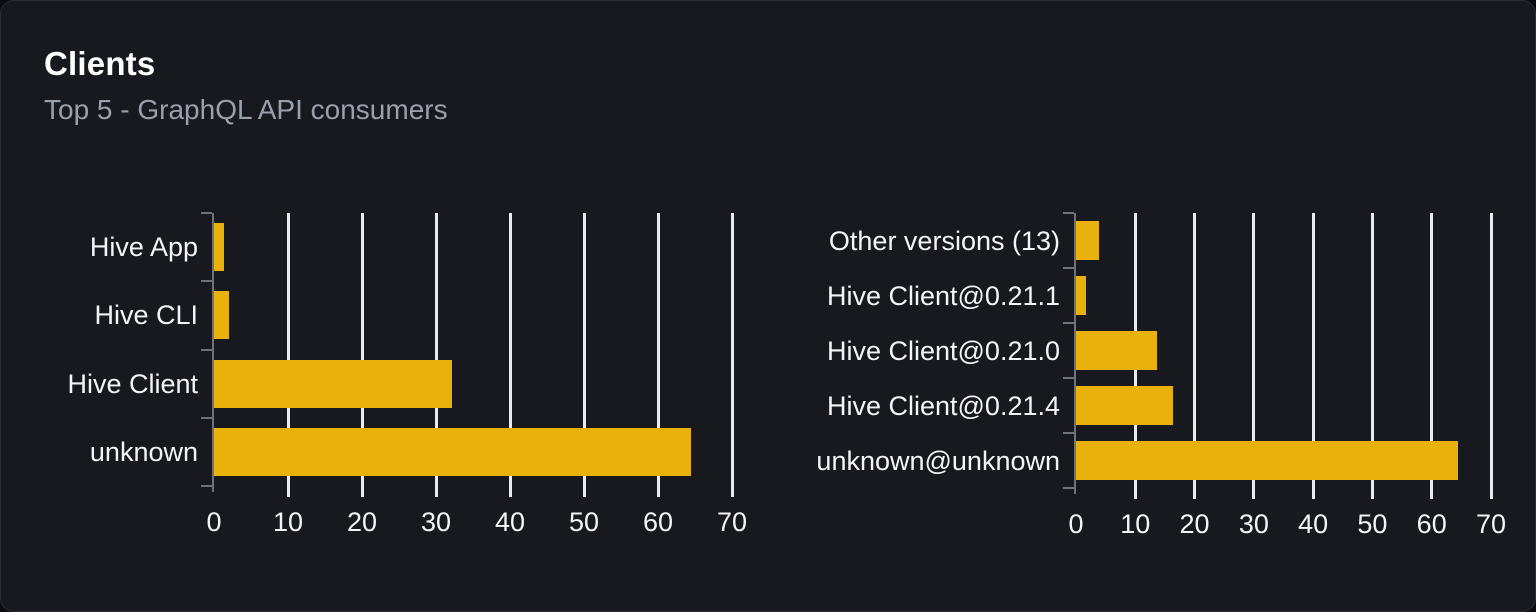 The width and height of the screenshot is (1536, 612). Describe the element at coordinates (143, 247) in the screenshot. I see `category-label: Hive App` at that location.